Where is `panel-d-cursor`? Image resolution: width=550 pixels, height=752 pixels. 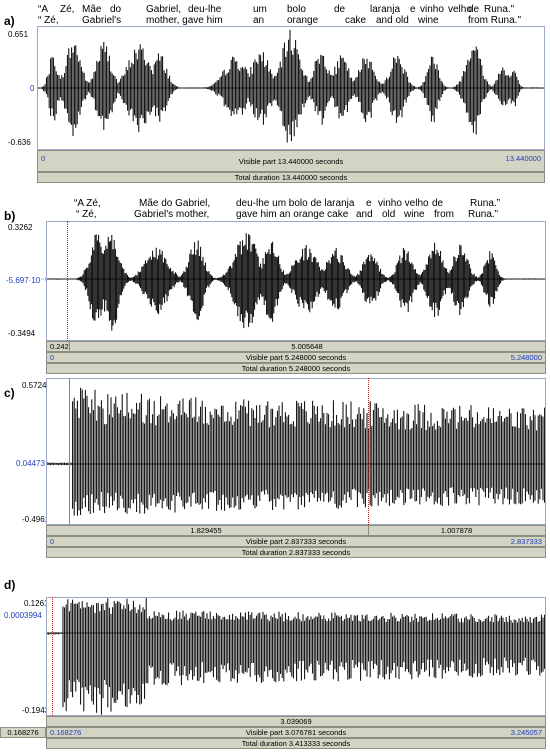 panel-d-cursor is located at coordinates (52, 656).